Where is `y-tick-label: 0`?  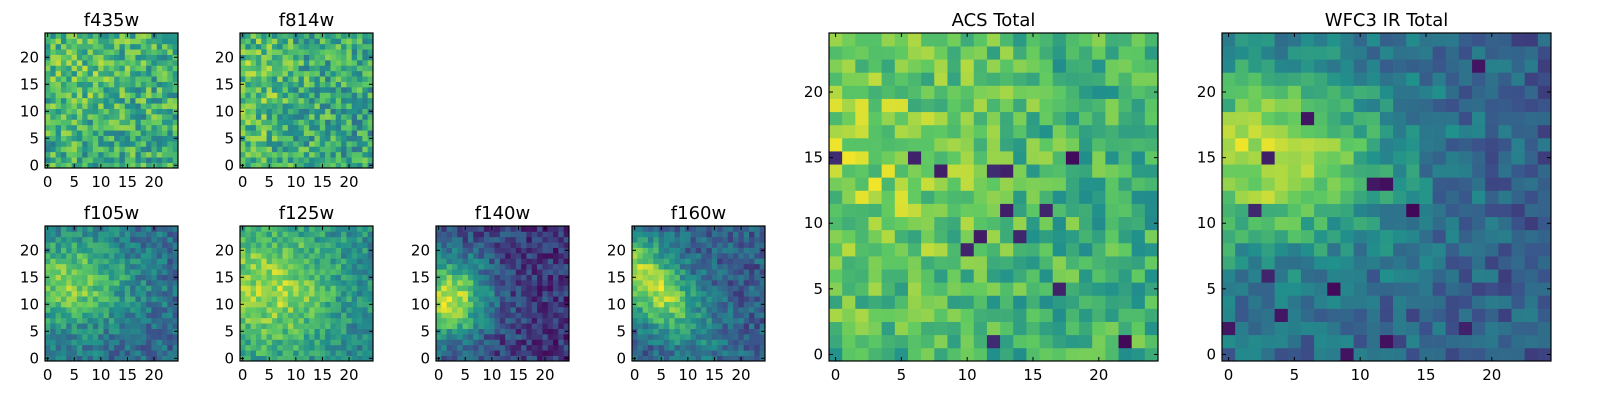
y-tick-label: 0 is located at coordinates (229, 165).